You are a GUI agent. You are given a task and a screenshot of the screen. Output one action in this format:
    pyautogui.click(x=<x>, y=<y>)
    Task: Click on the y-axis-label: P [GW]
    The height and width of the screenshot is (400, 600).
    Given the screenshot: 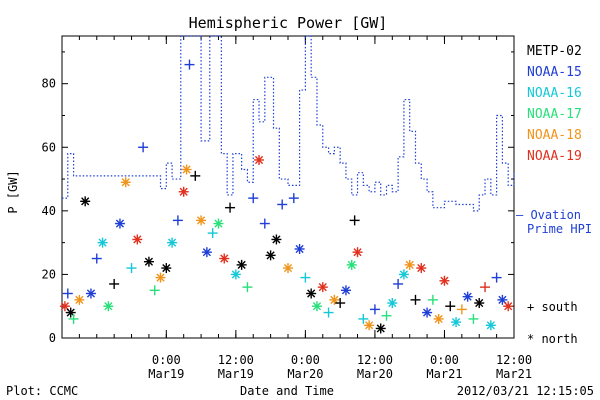 What is the action you would take?
    pyautogui.click(x=13, y=191)
    